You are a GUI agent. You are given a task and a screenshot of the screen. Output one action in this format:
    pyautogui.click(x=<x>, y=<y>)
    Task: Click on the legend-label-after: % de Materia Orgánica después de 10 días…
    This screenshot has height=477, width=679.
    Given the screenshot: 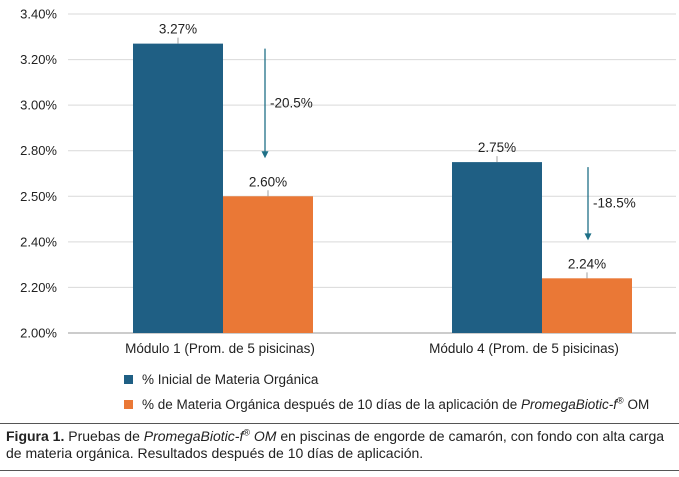 What is the action you would take?
    pyautogui.click(x=396, y=403)
    